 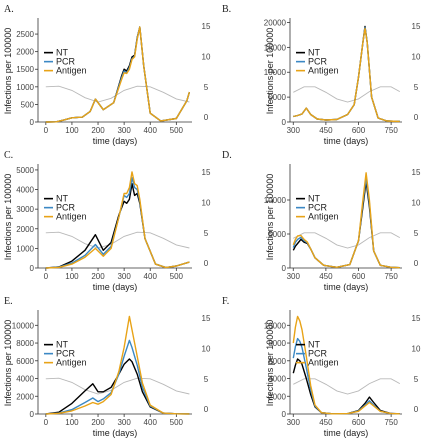 What do you see at coordinates (275, 47) in the screenshot?
I see `y-tick-label: 15000` at bounding box center [275, 47].